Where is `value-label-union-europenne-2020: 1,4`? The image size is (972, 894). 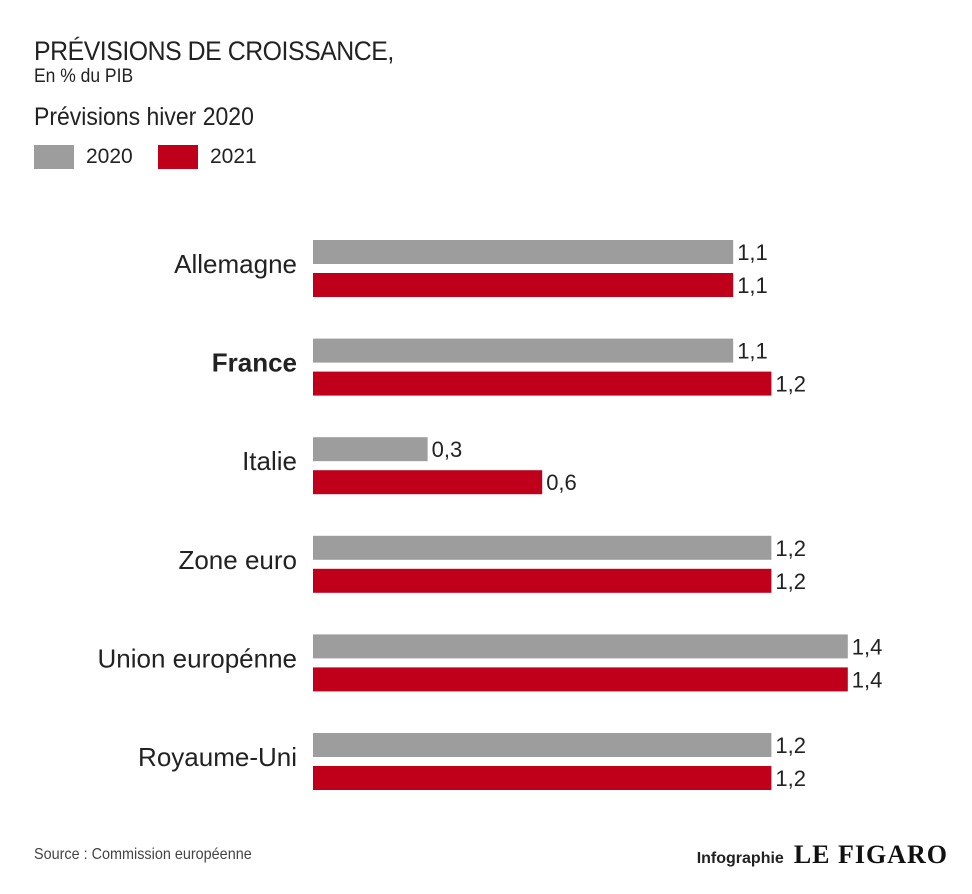
value-label-union-europenne-2020: 1,4 is located at coordinates (867, 646).